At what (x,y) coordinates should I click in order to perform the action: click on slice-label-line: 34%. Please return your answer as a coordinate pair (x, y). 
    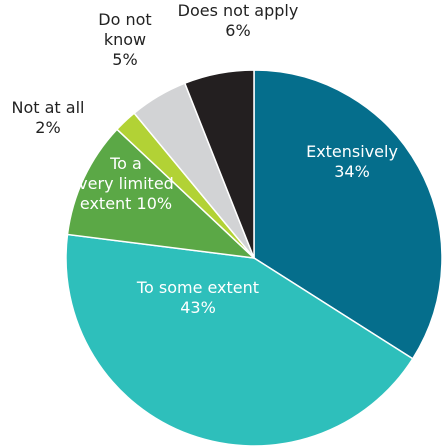
    Looking at the image, I should click on (352, 171).